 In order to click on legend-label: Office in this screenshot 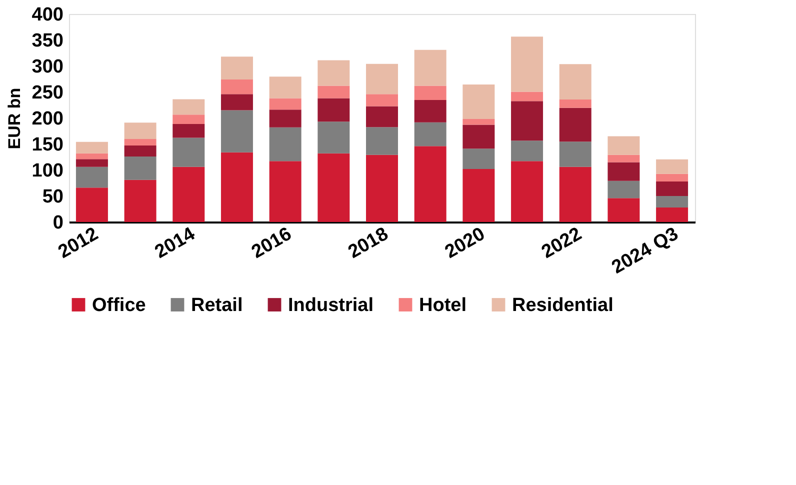, I will do `click(119, 305)`.